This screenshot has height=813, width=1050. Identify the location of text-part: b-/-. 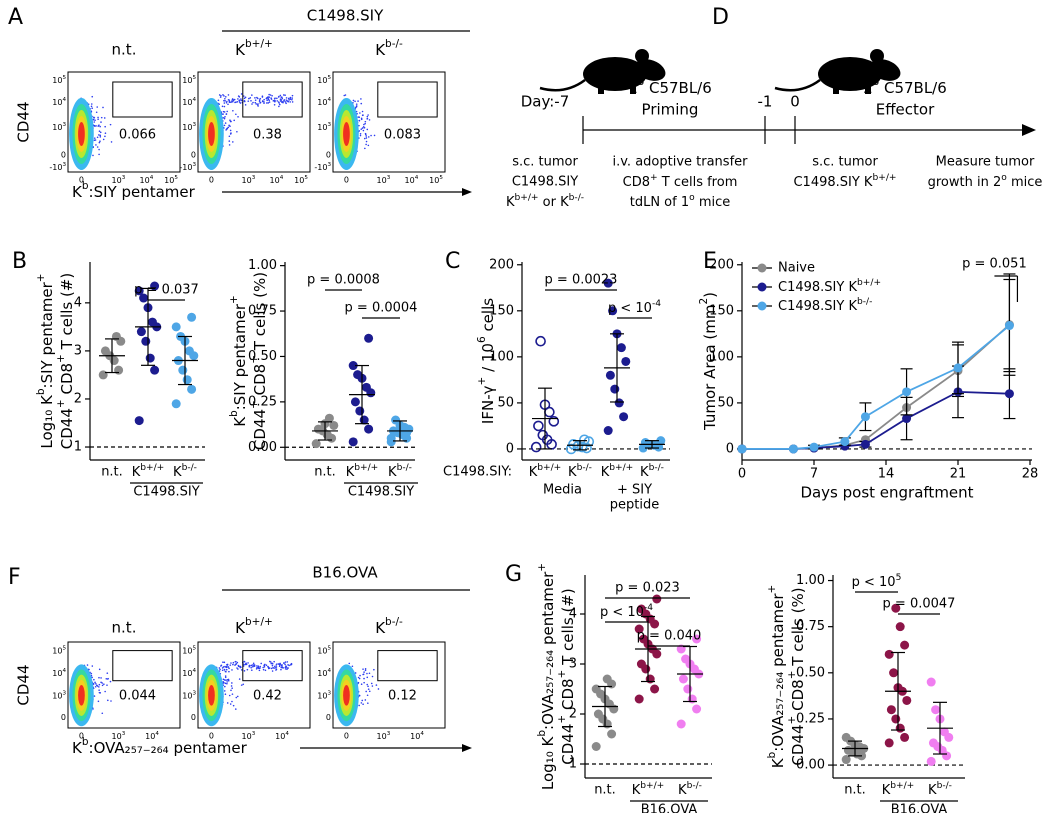
(576, 198).